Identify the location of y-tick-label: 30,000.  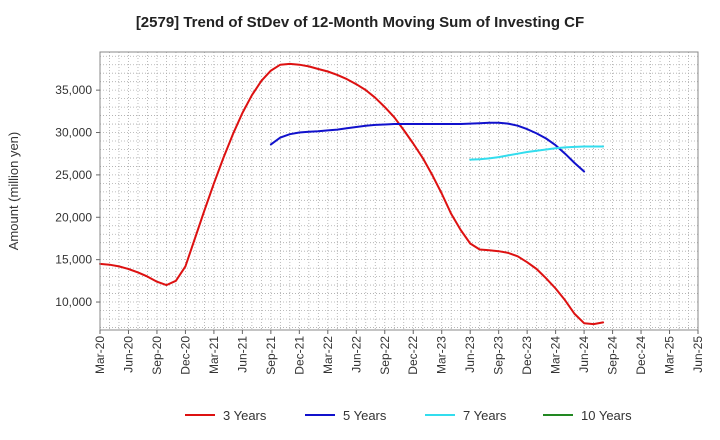
(73, 133).